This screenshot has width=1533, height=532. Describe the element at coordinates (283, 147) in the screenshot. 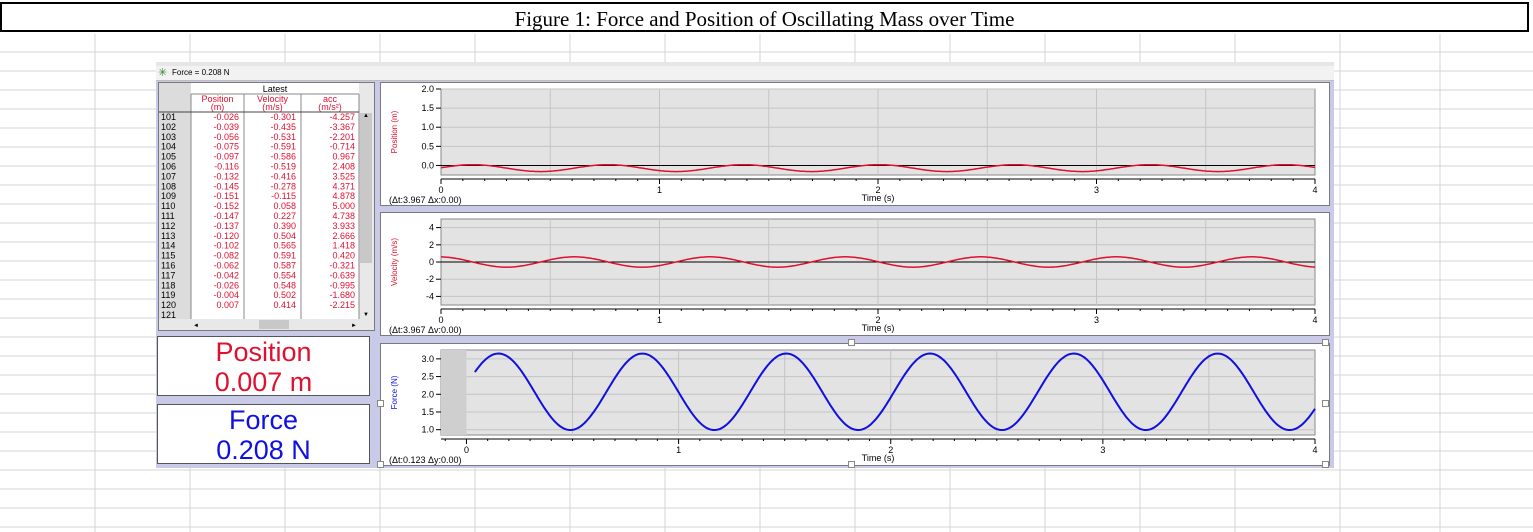

I see `cell-velocity: -0.591` at that location.